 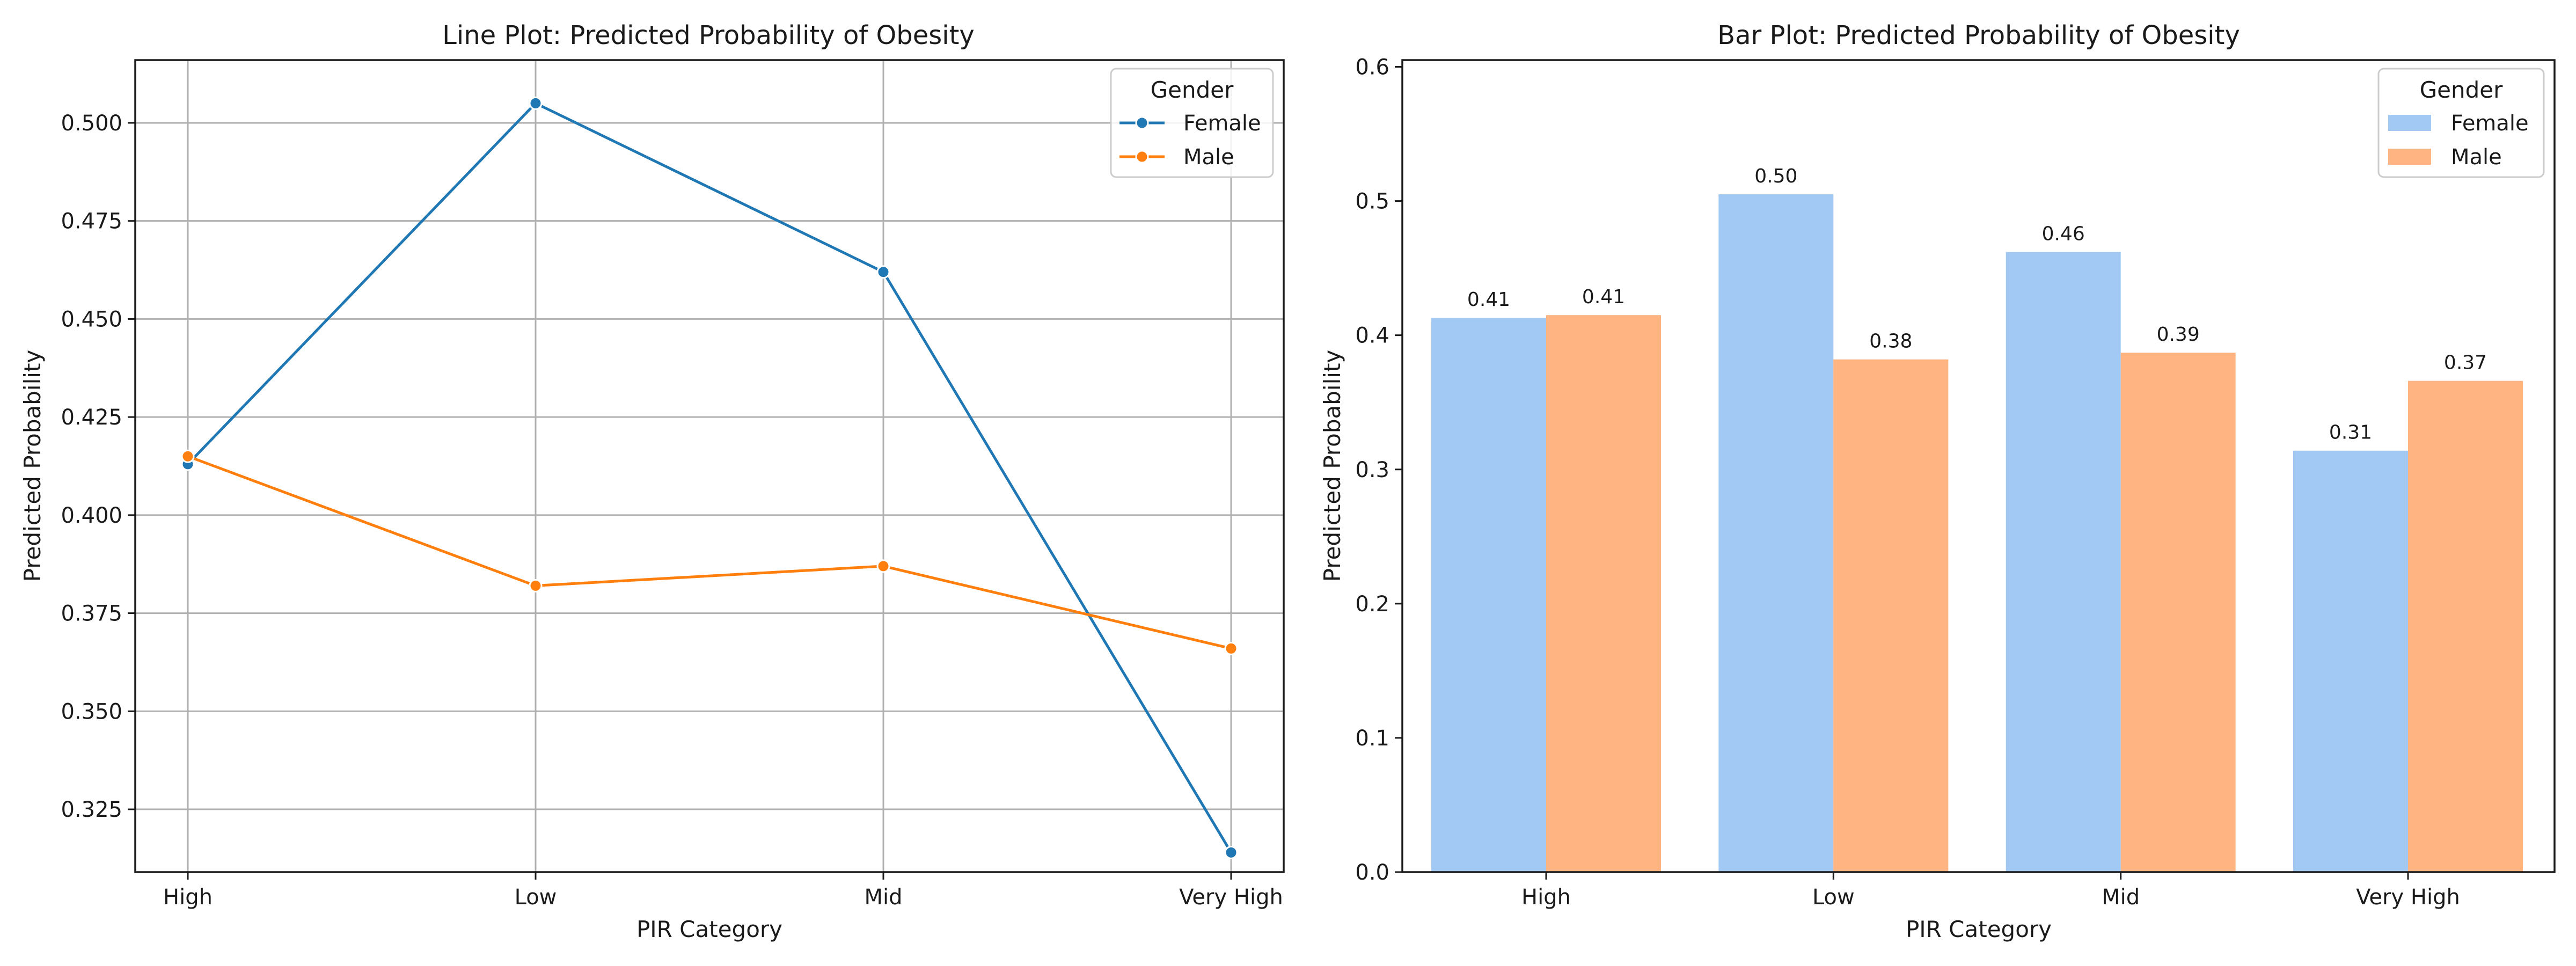 What do you see at coordinates (2350, 433) in the screenshot?
I see `bar-label-female-very-high: 0.31` at bounding box center [2350, 433].